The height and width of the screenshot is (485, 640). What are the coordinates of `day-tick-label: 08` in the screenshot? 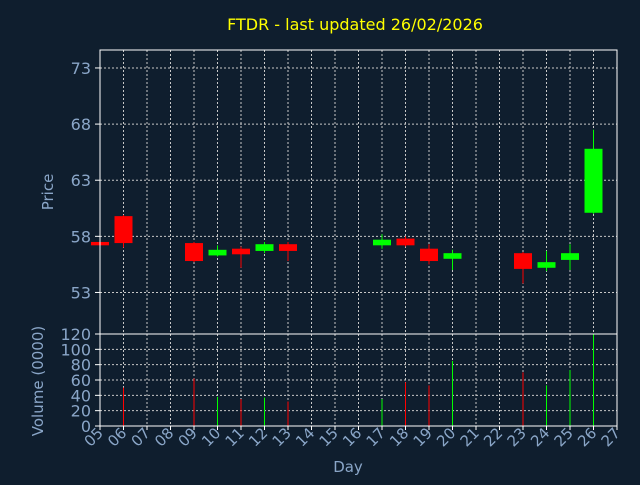 It's located at (164, 437).